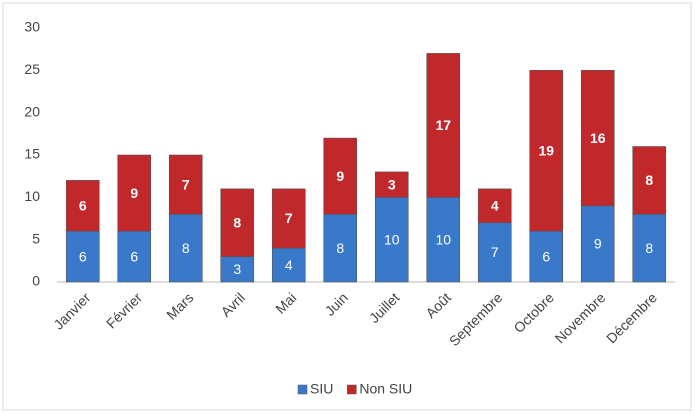  What do you see at coordinates (32, 27) in the screenshot?
I see `y-tick-label: 30` at bounding box center [32, 27].